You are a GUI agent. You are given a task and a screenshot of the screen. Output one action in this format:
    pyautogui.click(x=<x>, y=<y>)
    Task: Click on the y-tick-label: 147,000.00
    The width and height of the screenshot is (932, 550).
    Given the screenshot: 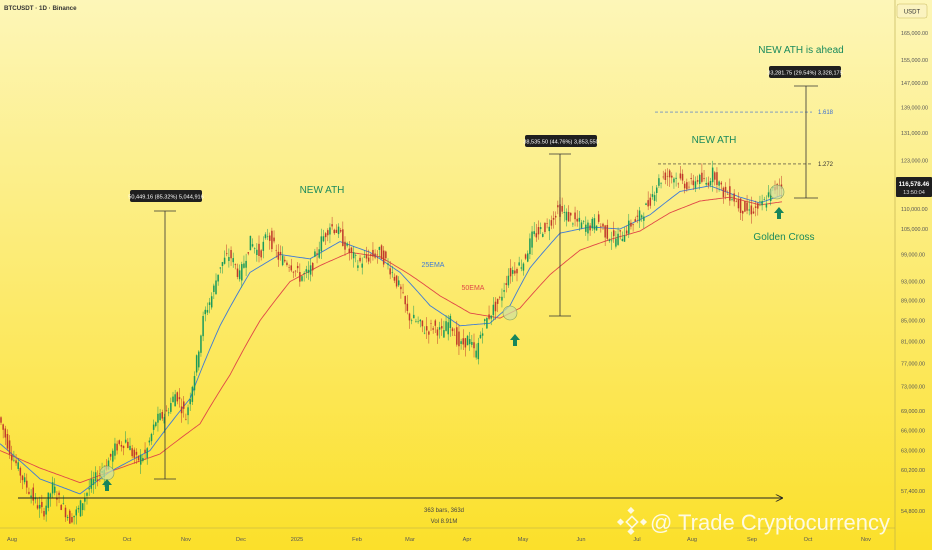 What is the action you would take?
    pyautogui.click(x=914, y=84)
    